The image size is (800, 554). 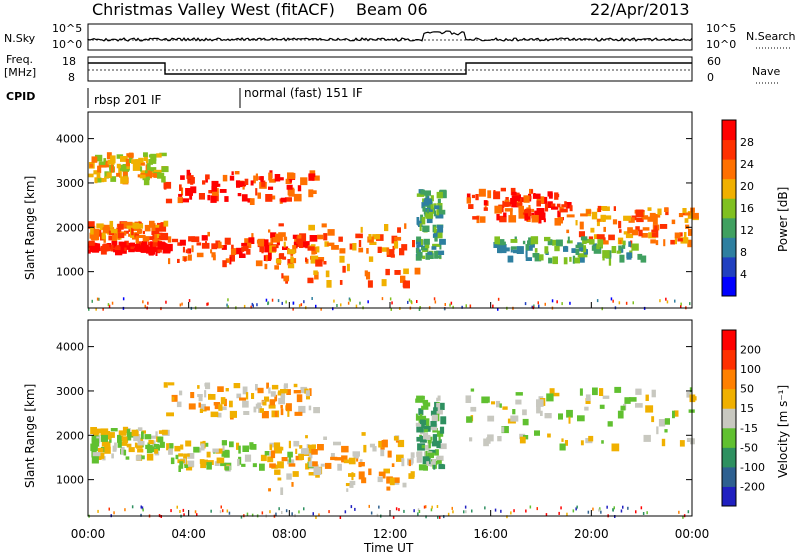 What do you see at coordinates (747, 208) in the screenshot?
I see `power-colorbar-tick-label: 16` at bounding box center [747, 208].